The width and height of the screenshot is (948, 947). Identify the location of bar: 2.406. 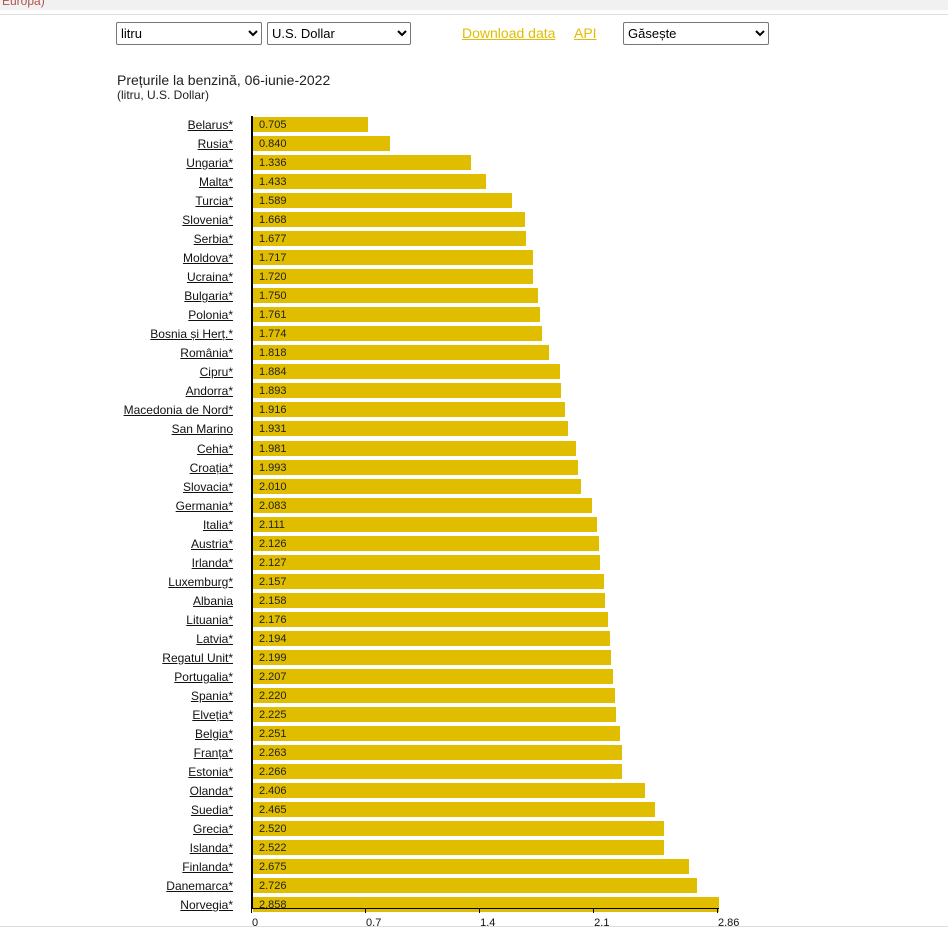
(449, 791).